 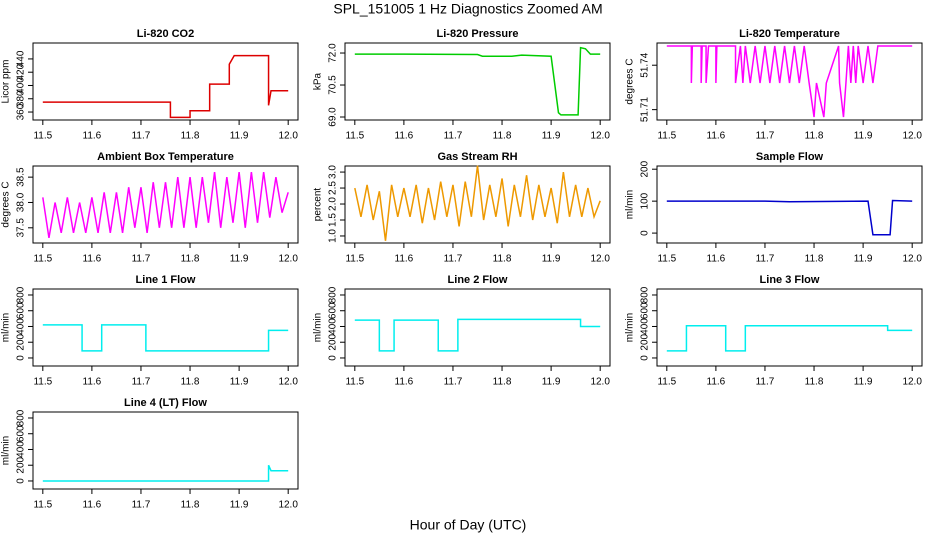 I want to click on y-tick-label: 38.5, so click(x=21, y=177).